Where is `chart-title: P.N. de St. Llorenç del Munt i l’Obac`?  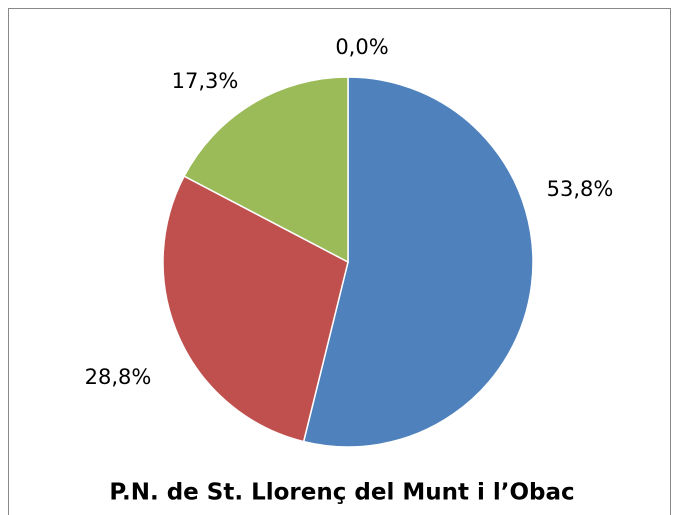
chart-title: P.N. de St. Llorenç del Munt i l’Obac is located at coordinates (341, 493).